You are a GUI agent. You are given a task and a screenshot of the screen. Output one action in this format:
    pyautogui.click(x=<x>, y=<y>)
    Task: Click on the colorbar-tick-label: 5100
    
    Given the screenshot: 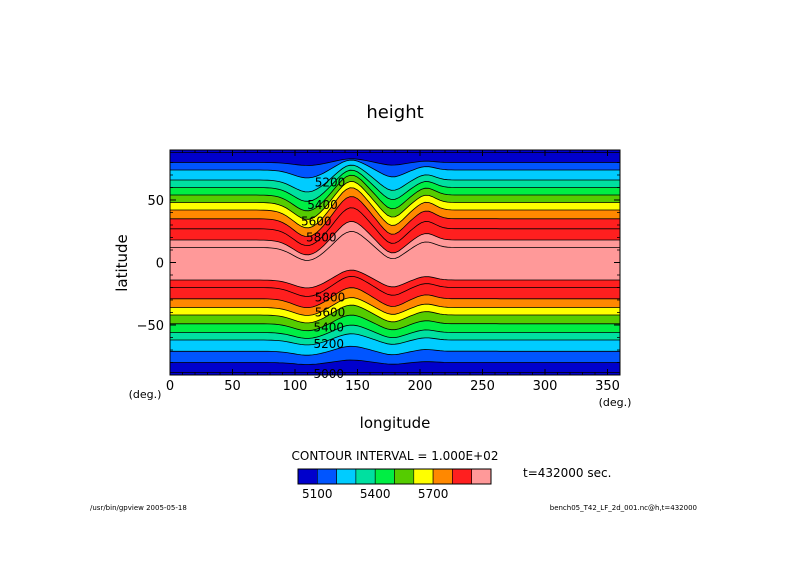 What is the action you would take?
    pyautogui.click(x=317, y=494)
    